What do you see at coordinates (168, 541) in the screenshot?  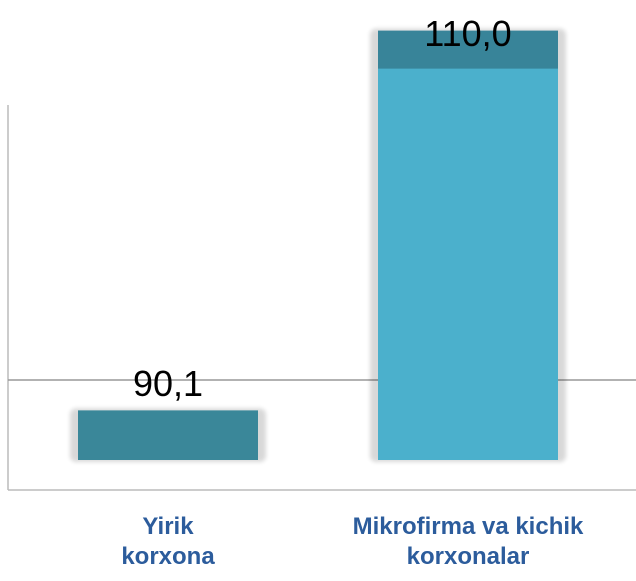 I see `x-tick-label: Yirik korxona` at bounding box center [168, 541].